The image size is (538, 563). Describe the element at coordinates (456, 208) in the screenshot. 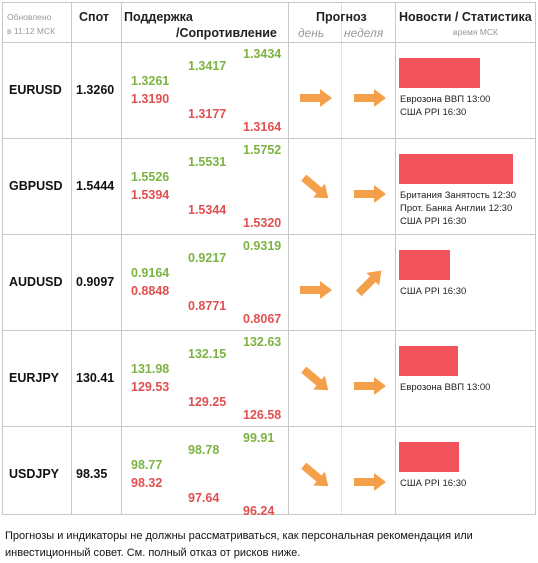

I see `news-item: Прот. Банка Англии 12:30` at that location.